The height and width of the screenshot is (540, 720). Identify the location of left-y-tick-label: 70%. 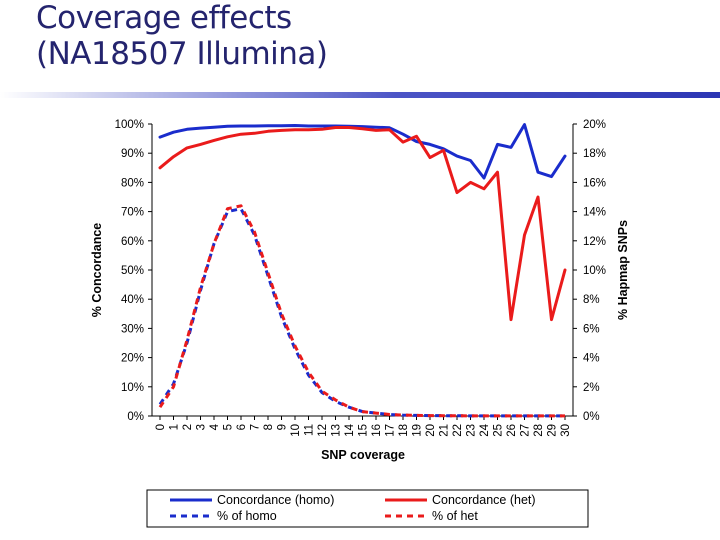
(132, 213).